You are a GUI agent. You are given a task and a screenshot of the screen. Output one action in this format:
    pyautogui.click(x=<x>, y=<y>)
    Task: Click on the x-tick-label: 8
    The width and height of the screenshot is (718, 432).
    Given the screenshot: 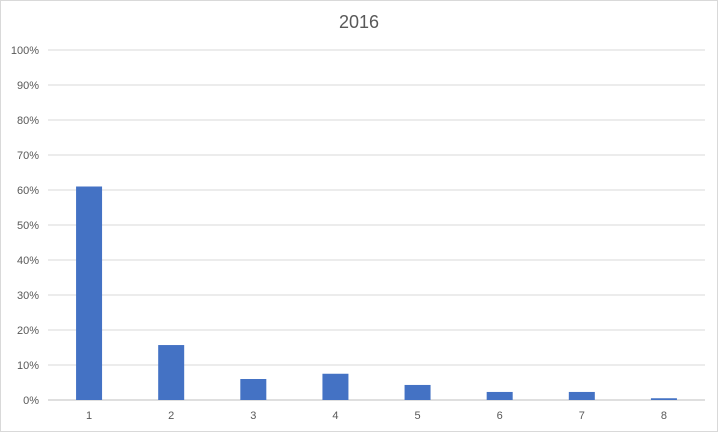 What is the action you would take?
    pyautogui.click(x=664, y=416)
    